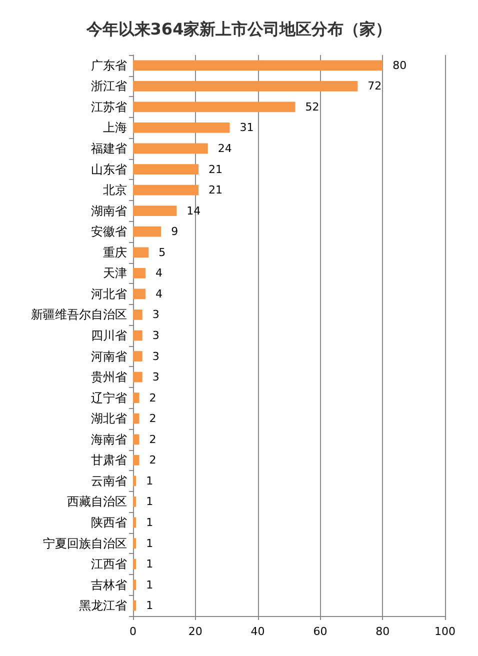 The width and height of the screenshot is (478, 656). I want to click on y-tick-label: 海南省, so click(109, 439).